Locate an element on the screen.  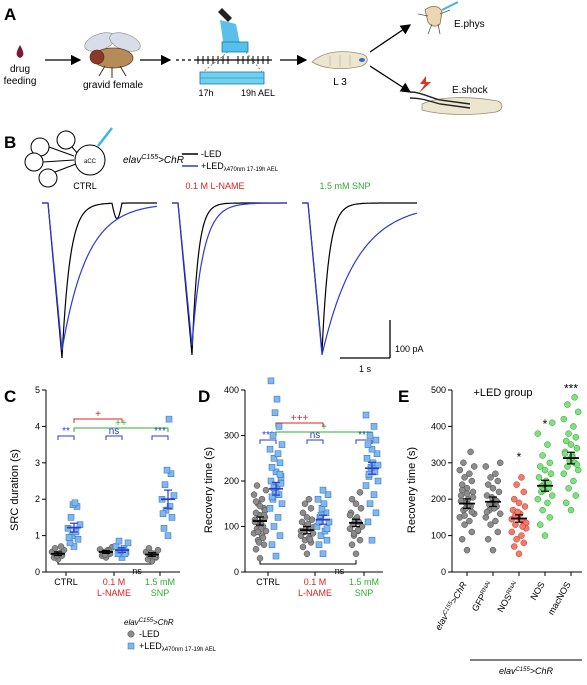
current-traces is located at coordinates (230, 280).